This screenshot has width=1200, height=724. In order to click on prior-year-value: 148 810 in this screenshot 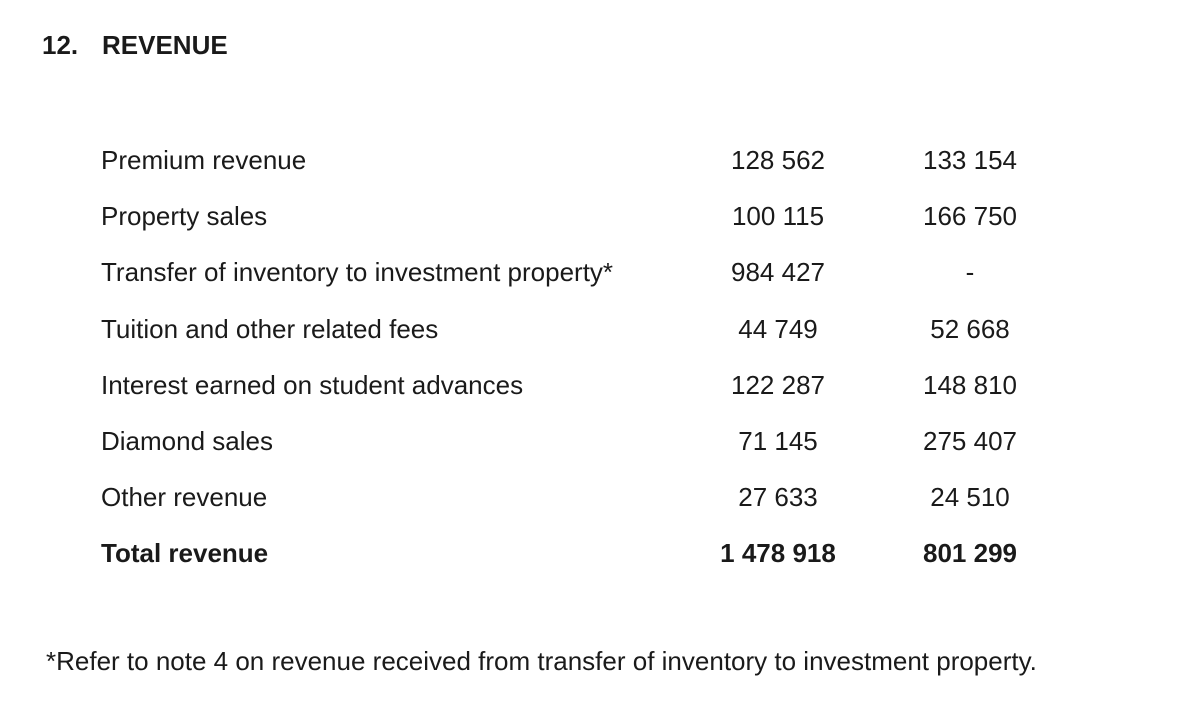, I will do `click(970, 385)`.